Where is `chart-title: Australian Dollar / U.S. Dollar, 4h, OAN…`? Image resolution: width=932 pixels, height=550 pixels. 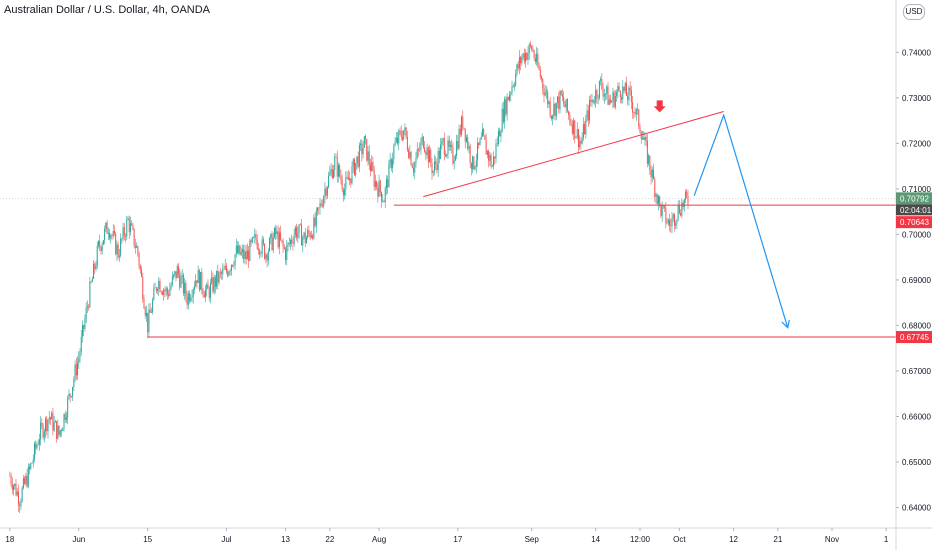
chart-title: Australian Dollar / U.S. Dollar, 4h, OAN… is located at coordinates (107, 10).